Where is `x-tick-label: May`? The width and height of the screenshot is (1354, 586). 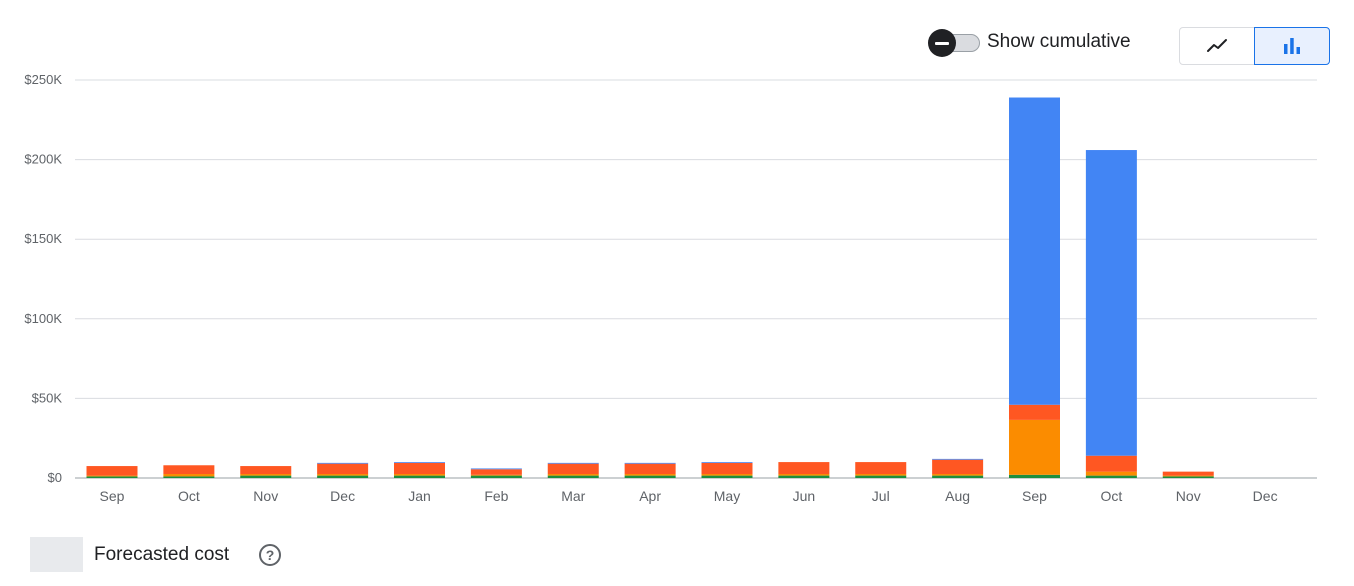 x-tick-label: May is located at coordinates (727, 496).